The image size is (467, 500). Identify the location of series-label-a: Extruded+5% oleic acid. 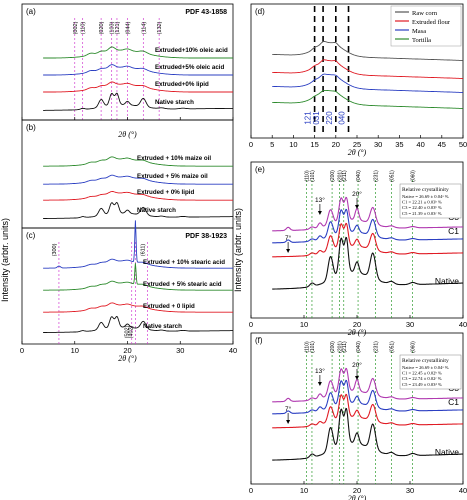
(190, 67).